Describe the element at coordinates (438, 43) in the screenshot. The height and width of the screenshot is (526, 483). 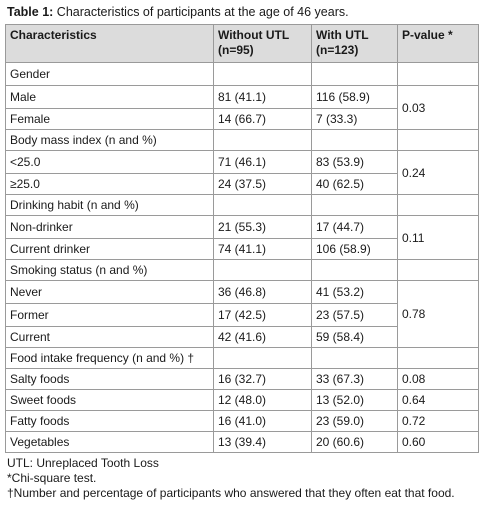
I see `header-p-value: P-value *` at that location.